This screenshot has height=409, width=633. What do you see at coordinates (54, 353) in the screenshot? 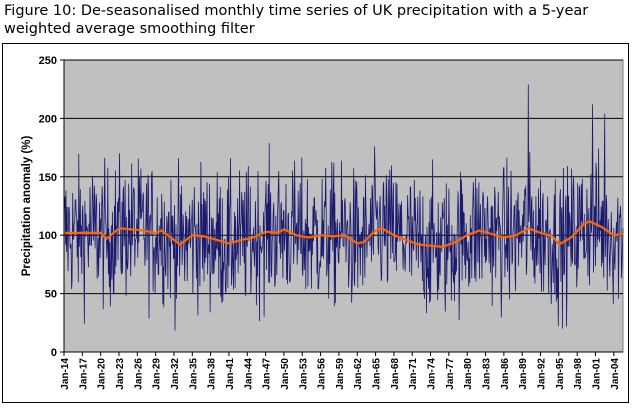
I see `y-tick-label: 0` at bounding box center [54, 353].